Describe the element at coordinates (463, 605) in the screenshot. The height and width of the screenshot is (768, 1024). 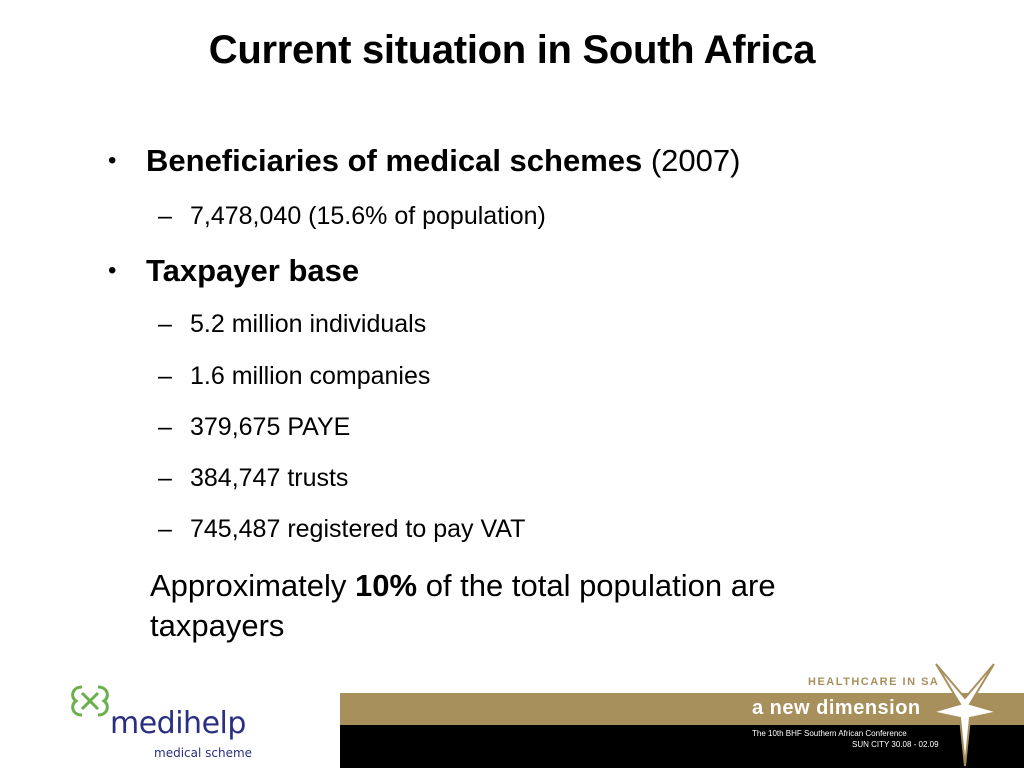
I see `note-after: of the total population are taxpayers` at that location.